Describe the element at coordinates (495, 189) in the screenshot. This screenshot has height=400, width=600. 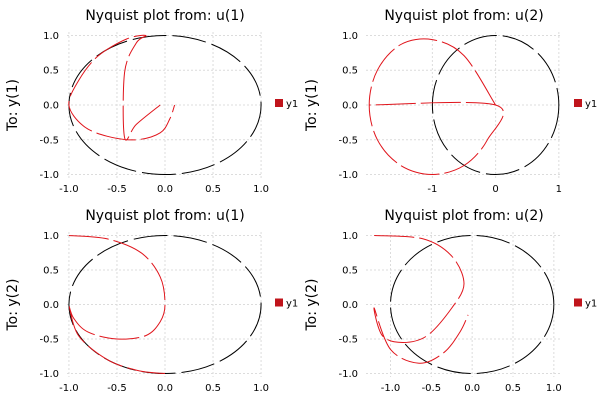
I see `x-tick-label: 0` at that location.